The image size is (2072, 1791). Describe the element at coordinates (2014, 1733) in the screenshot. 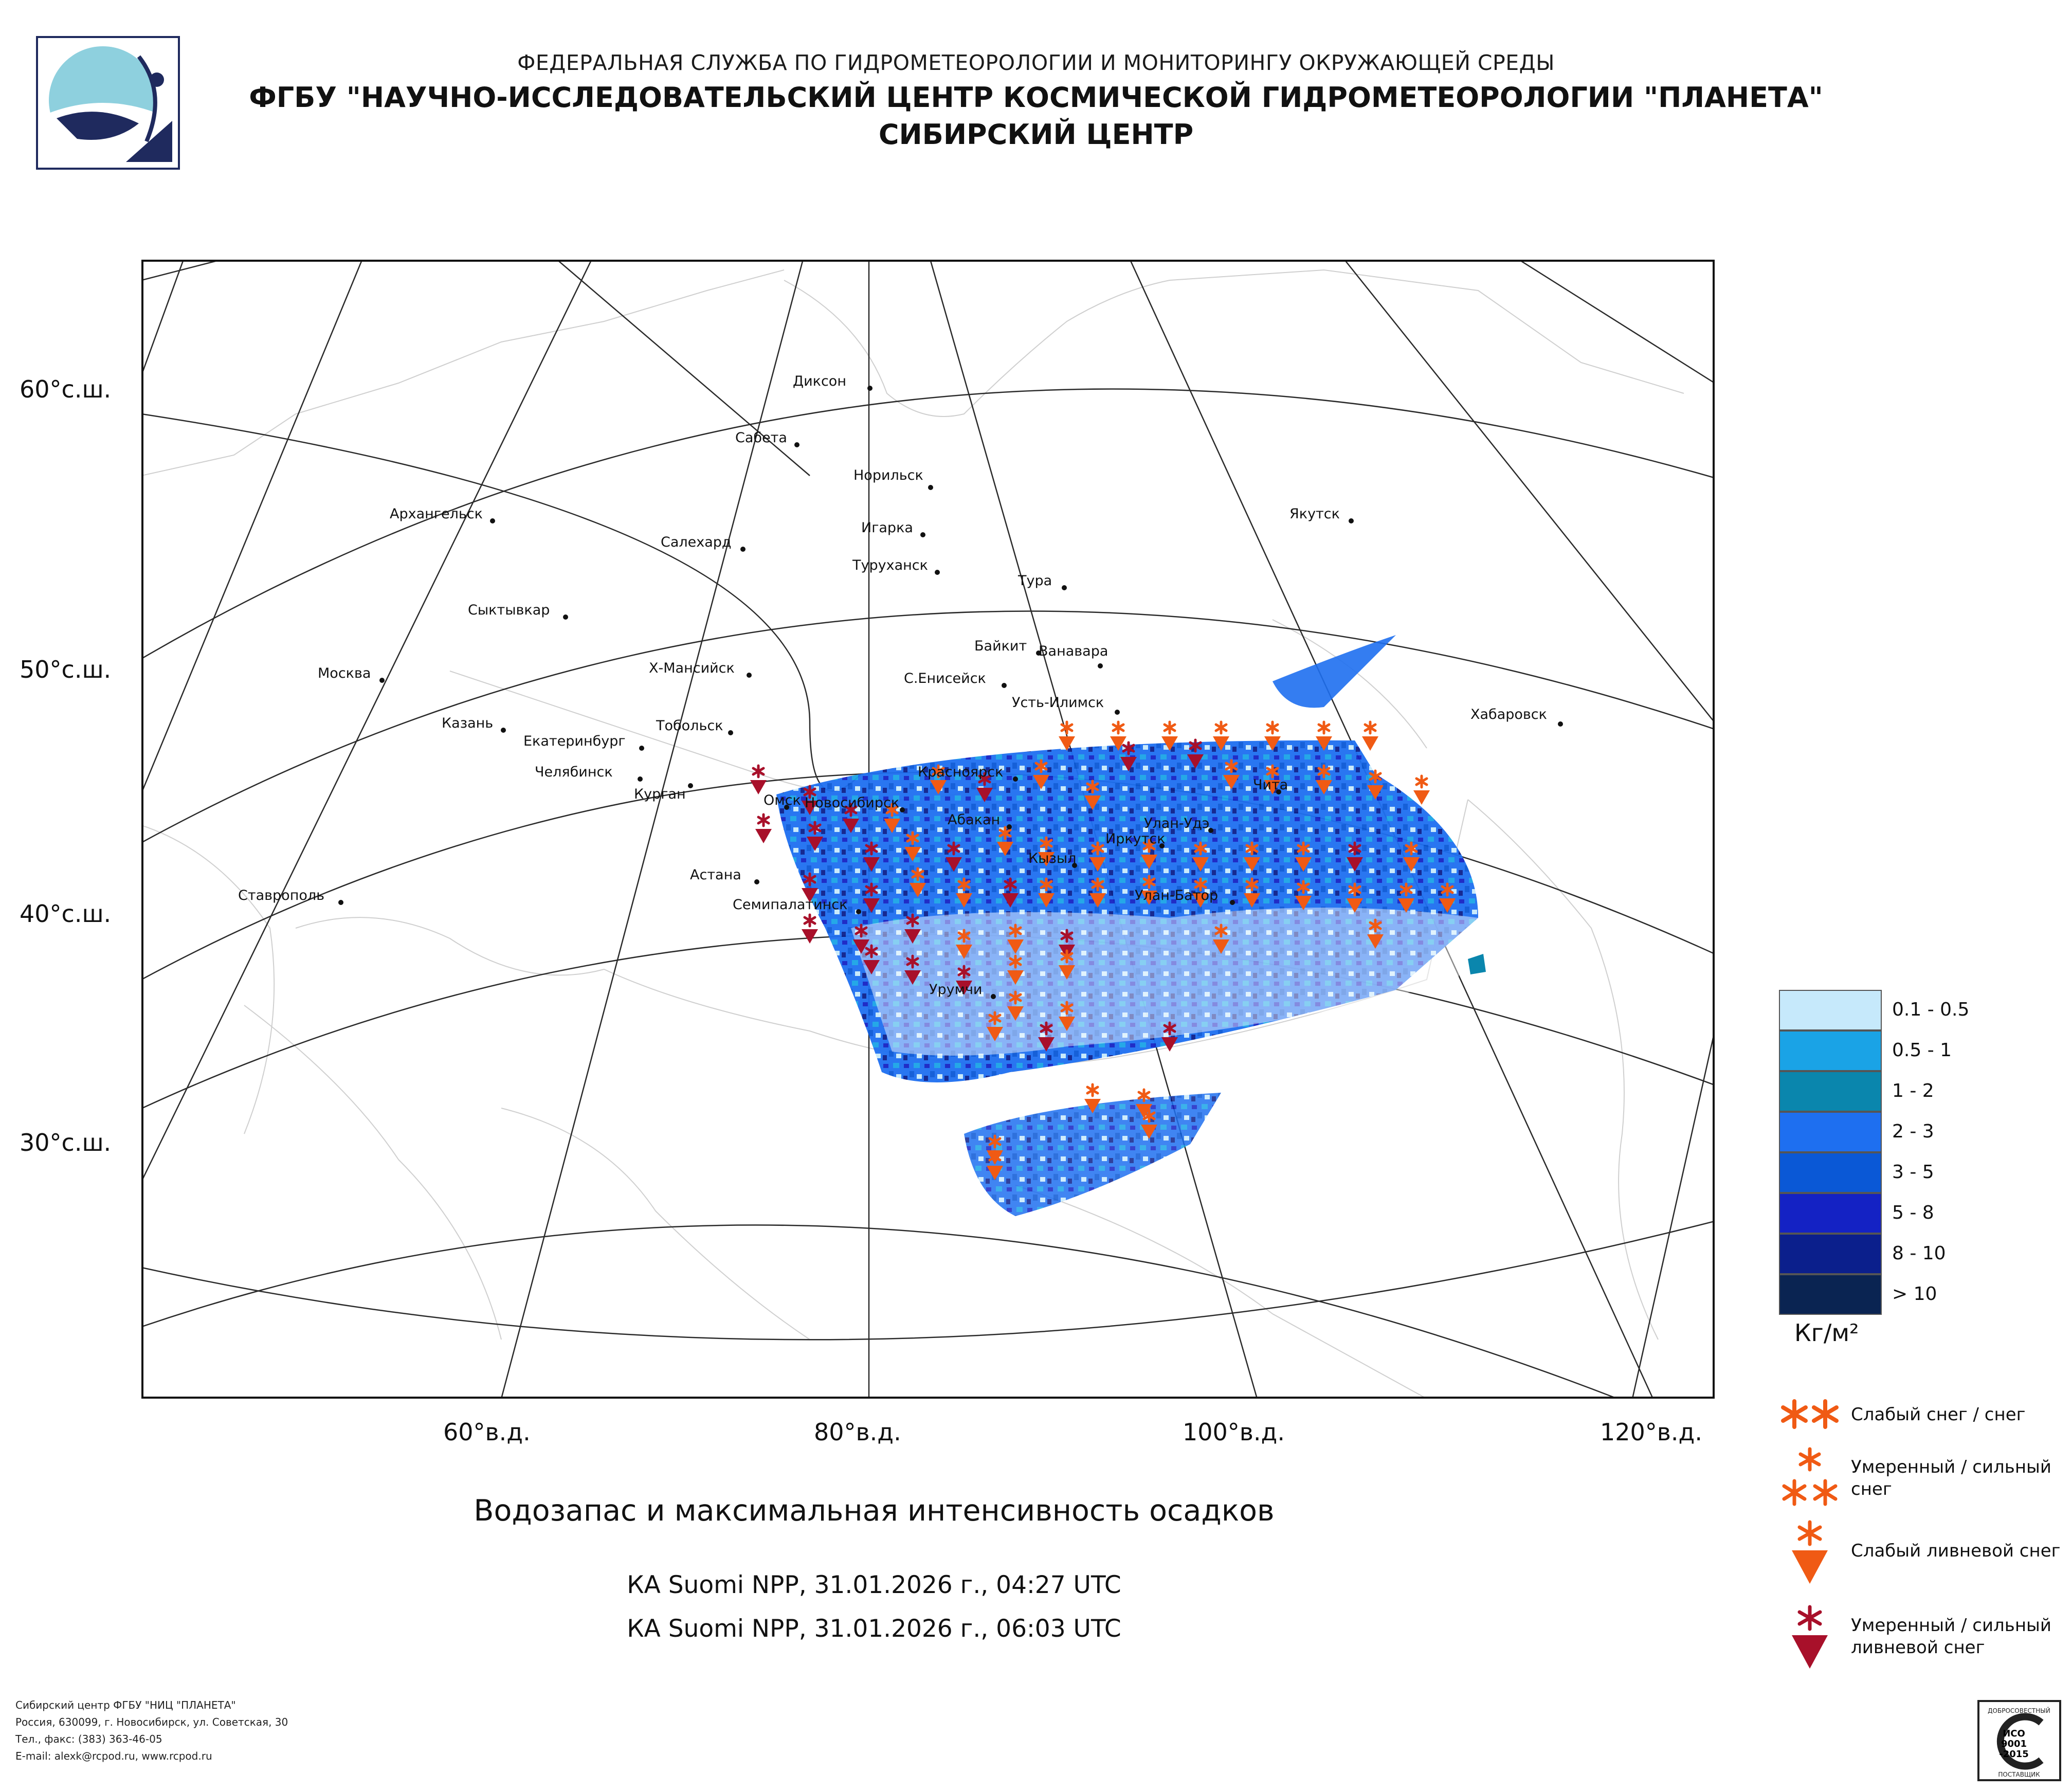

I see `svg-text: ИСО` at that location.